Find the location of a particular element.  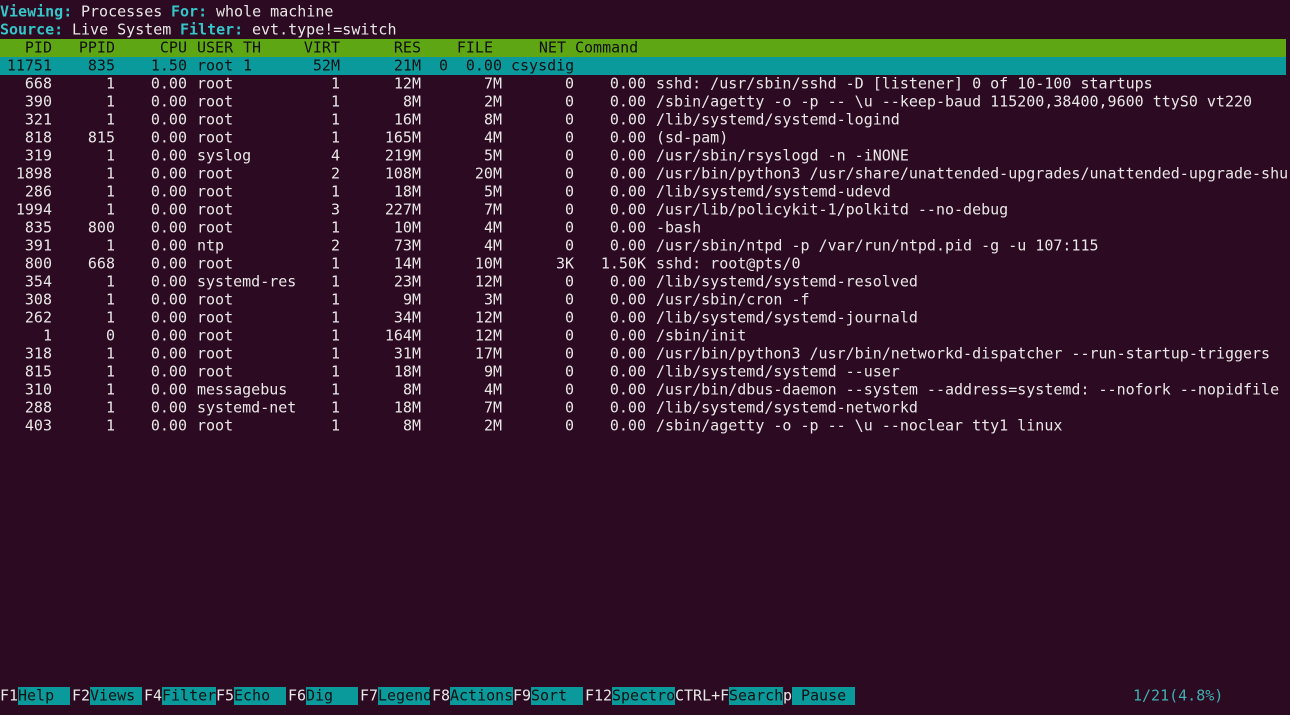

function-key: F12 is located at coordinates (598, 696).